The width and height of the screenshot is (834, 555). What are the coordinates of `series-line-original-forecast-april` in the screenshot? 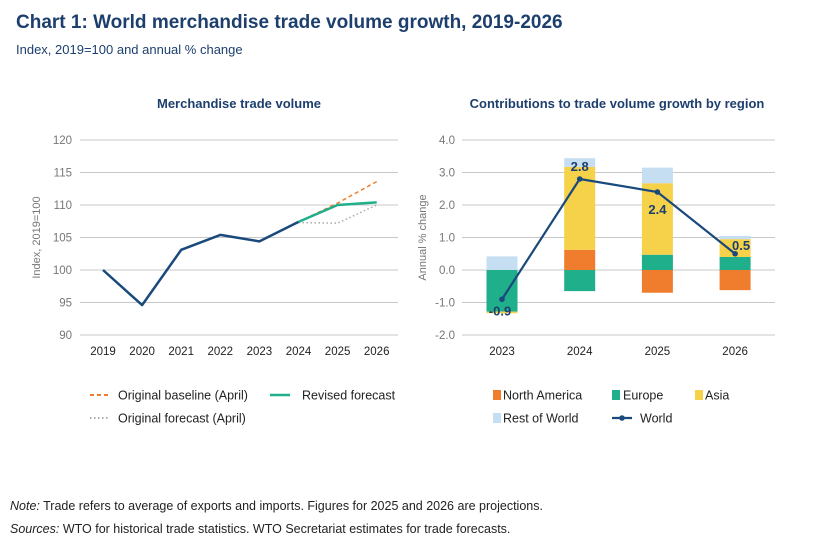 It's located at (338, 214).